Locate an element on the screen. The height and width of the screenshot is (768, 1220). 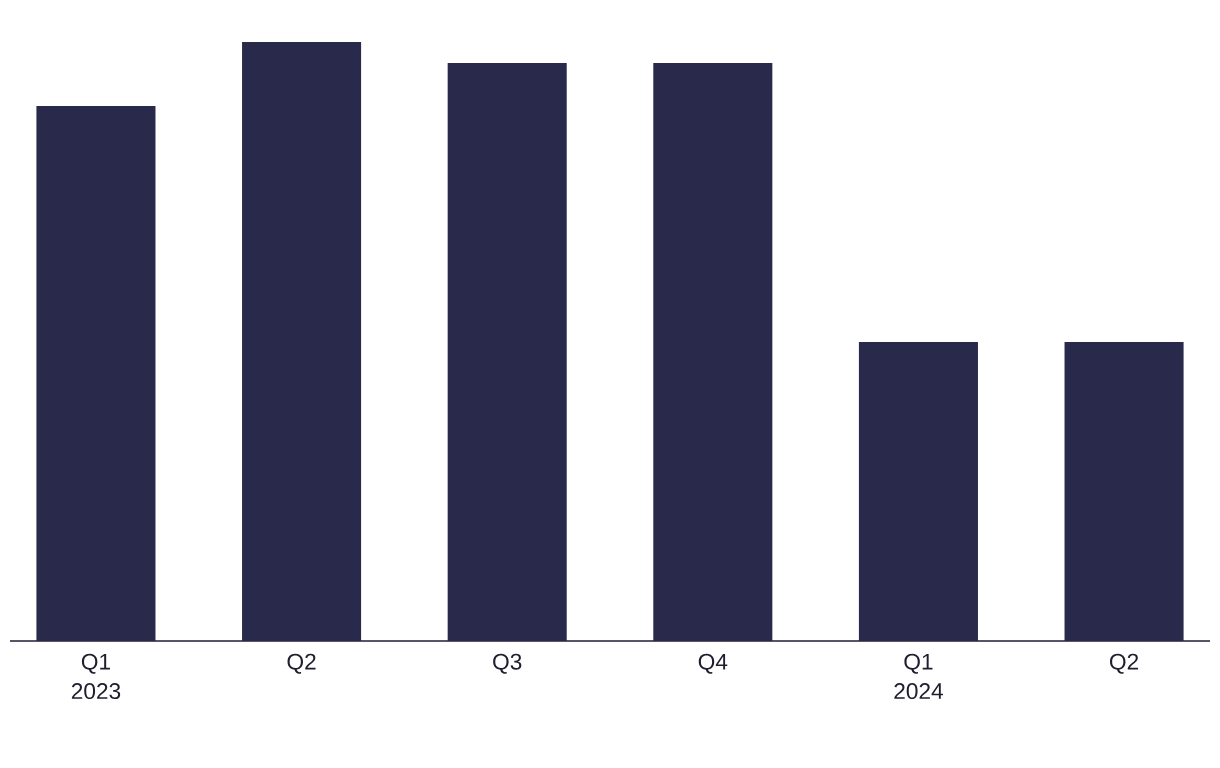
x-tick-label: Q1 2024 is located at coordinates (918, 676).